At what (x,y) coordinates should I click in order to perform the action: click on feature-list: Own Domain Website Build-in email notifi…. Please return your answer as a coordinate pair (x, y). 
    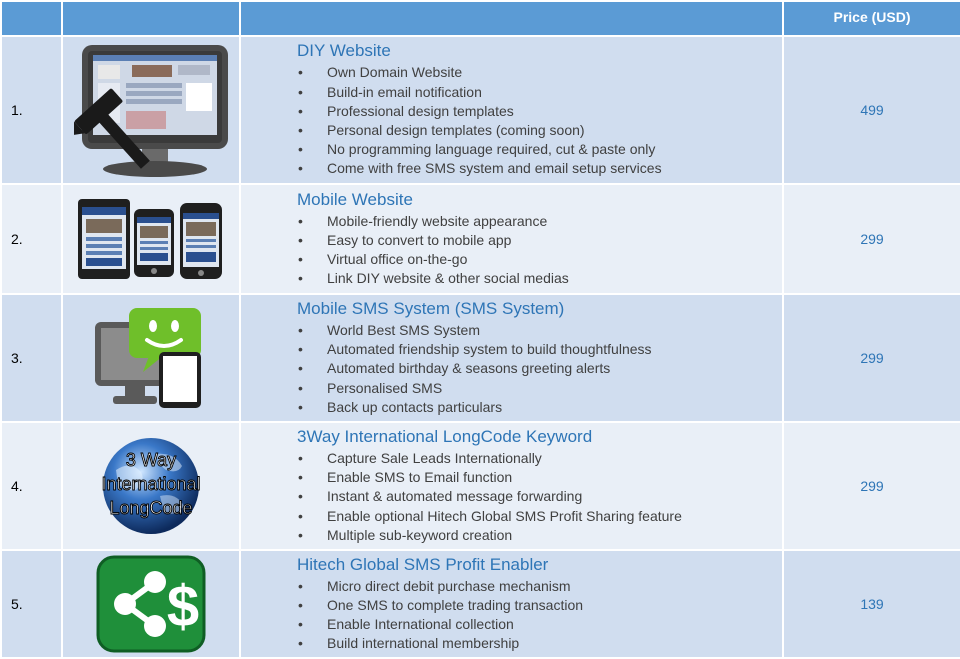
    Looking at the image, I should click on (539, 120).